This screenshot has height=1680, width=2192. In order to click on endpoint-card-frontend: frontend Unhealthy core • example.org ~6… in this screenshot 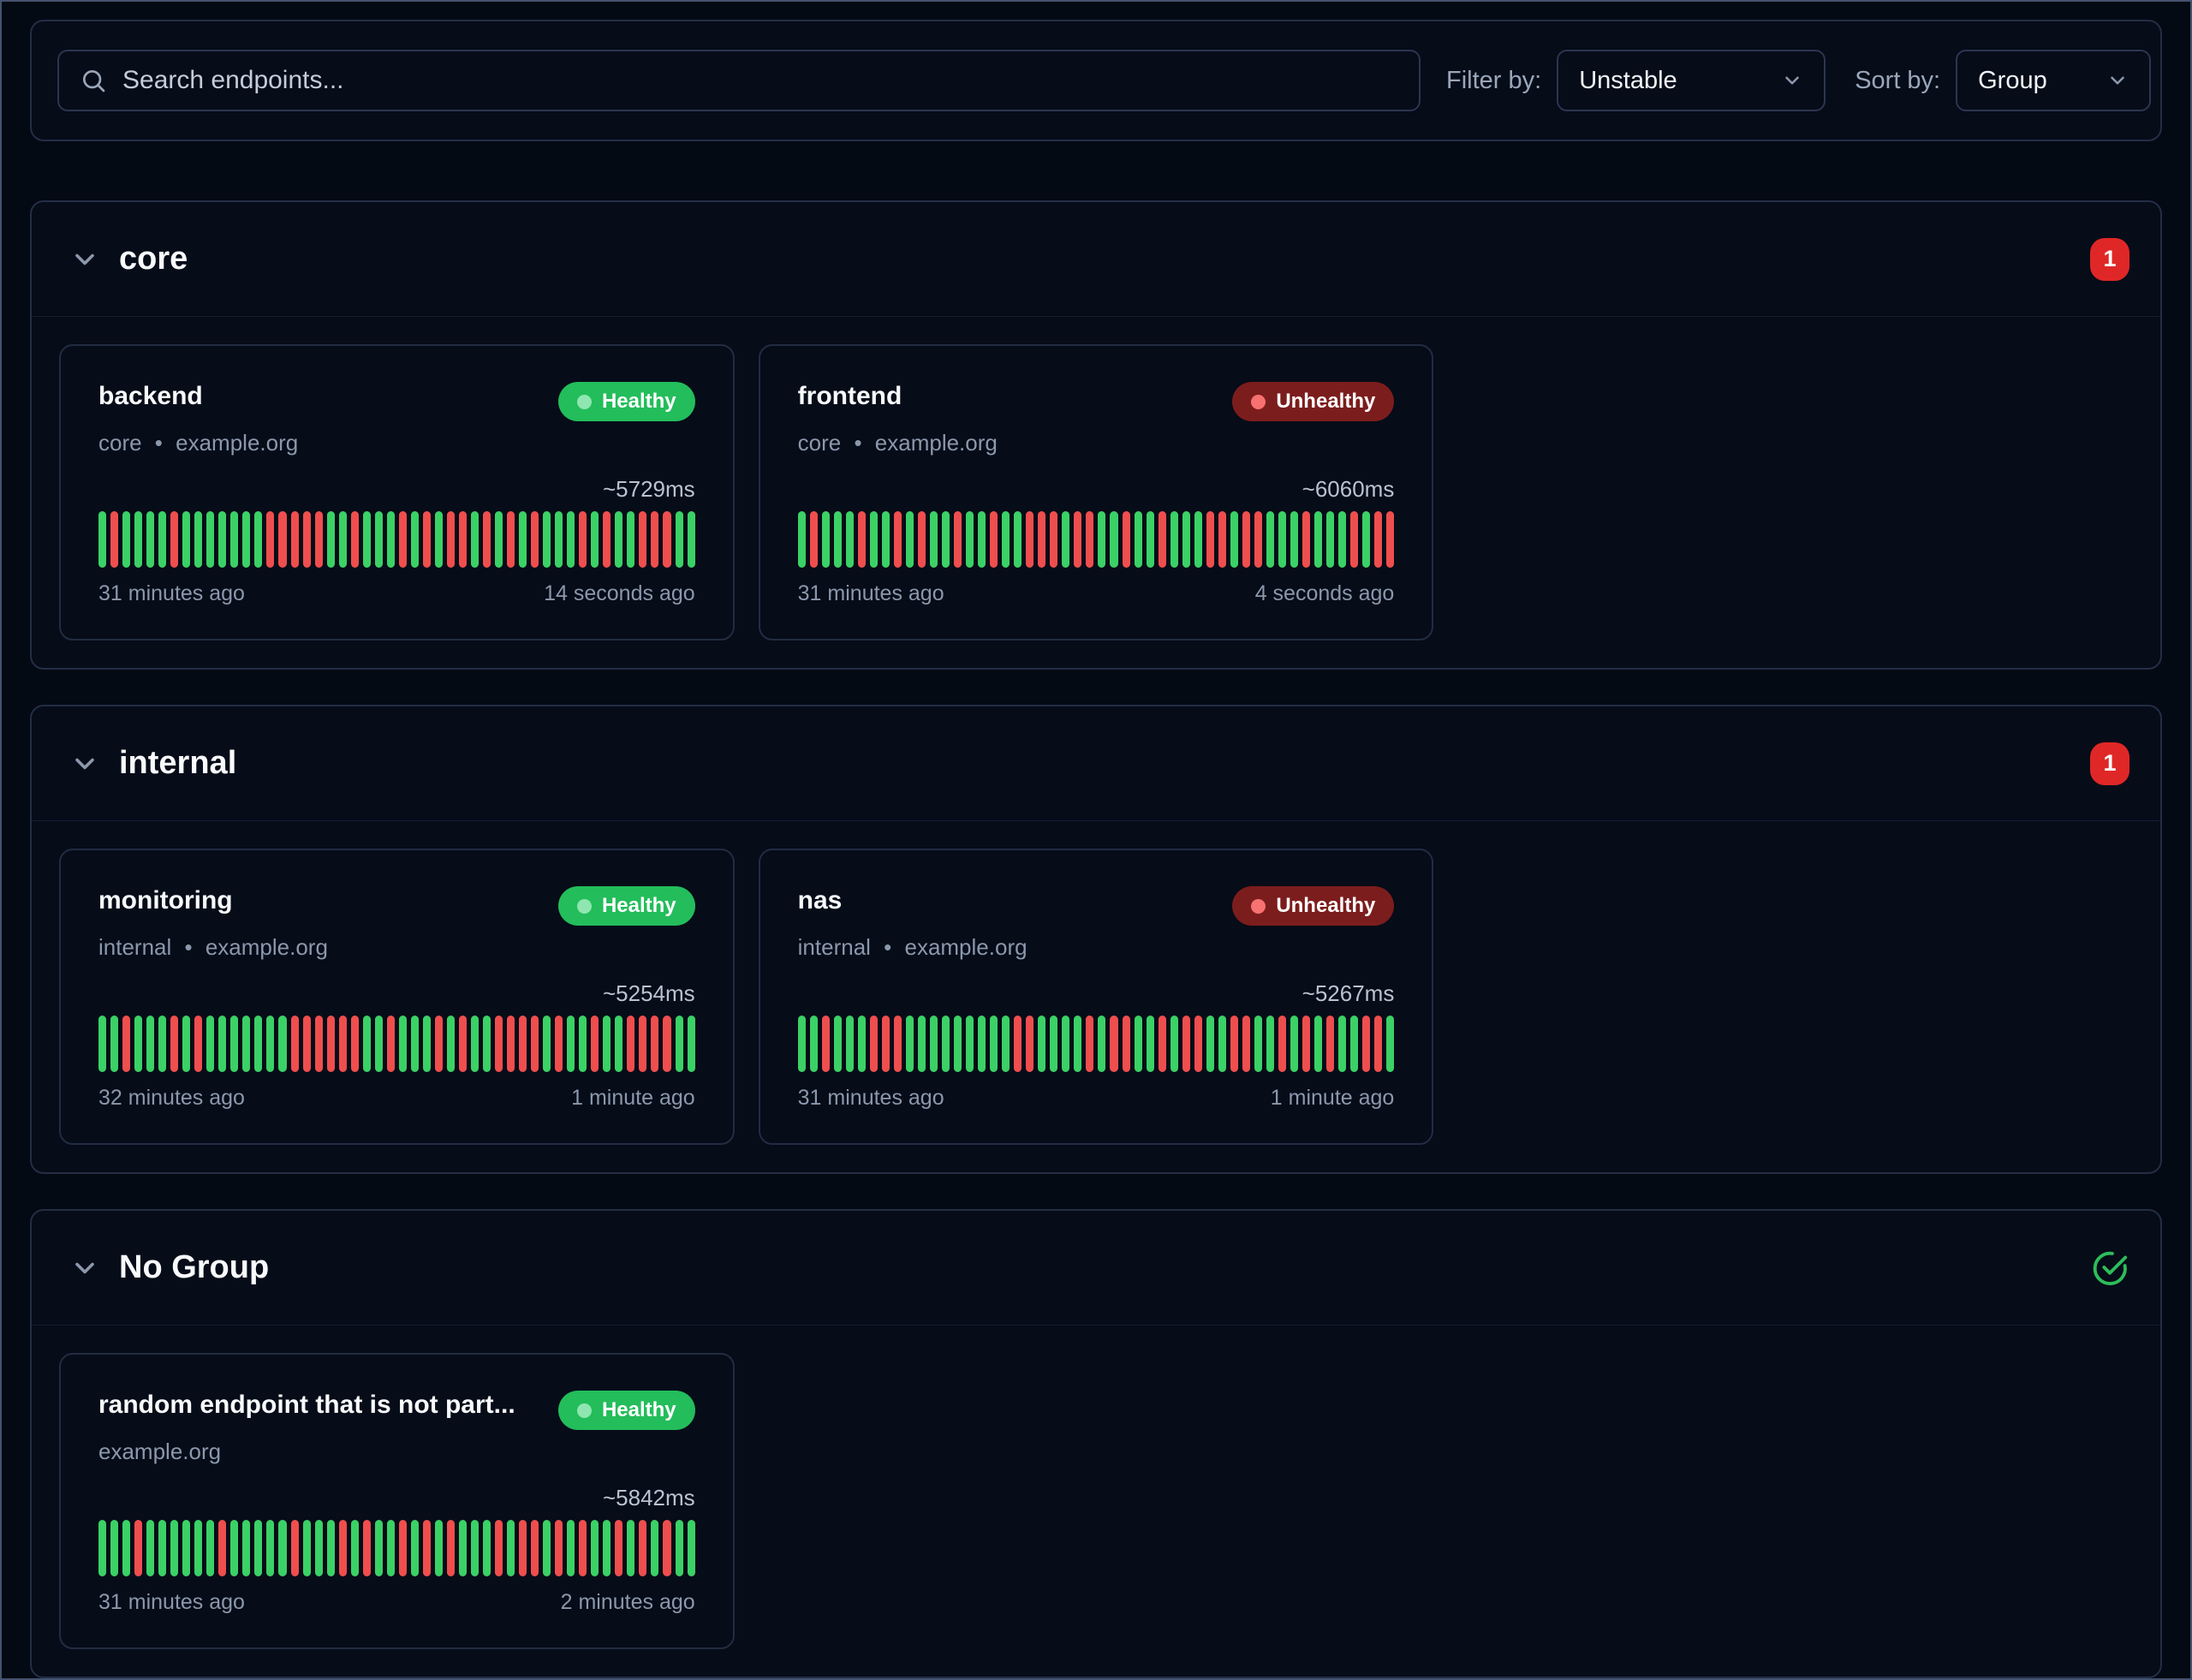, I will do `click(1096, 492)`.